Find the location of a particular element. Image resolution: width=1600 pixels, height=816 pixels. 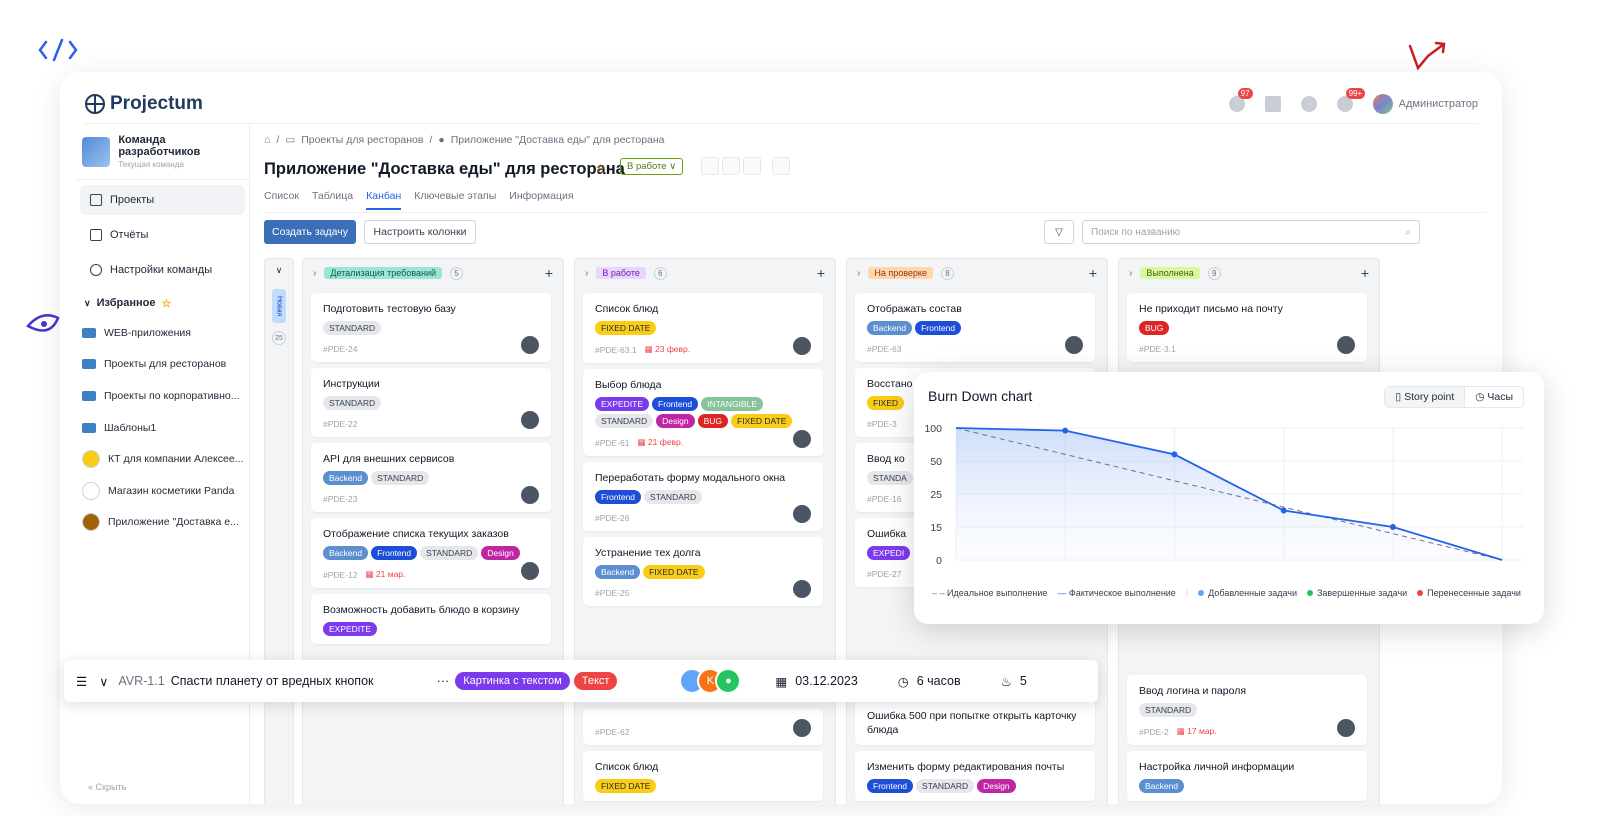

task-card: Подготовить тестовую базу STANDARD #PDE-24 is located at coordinates (431, 327).